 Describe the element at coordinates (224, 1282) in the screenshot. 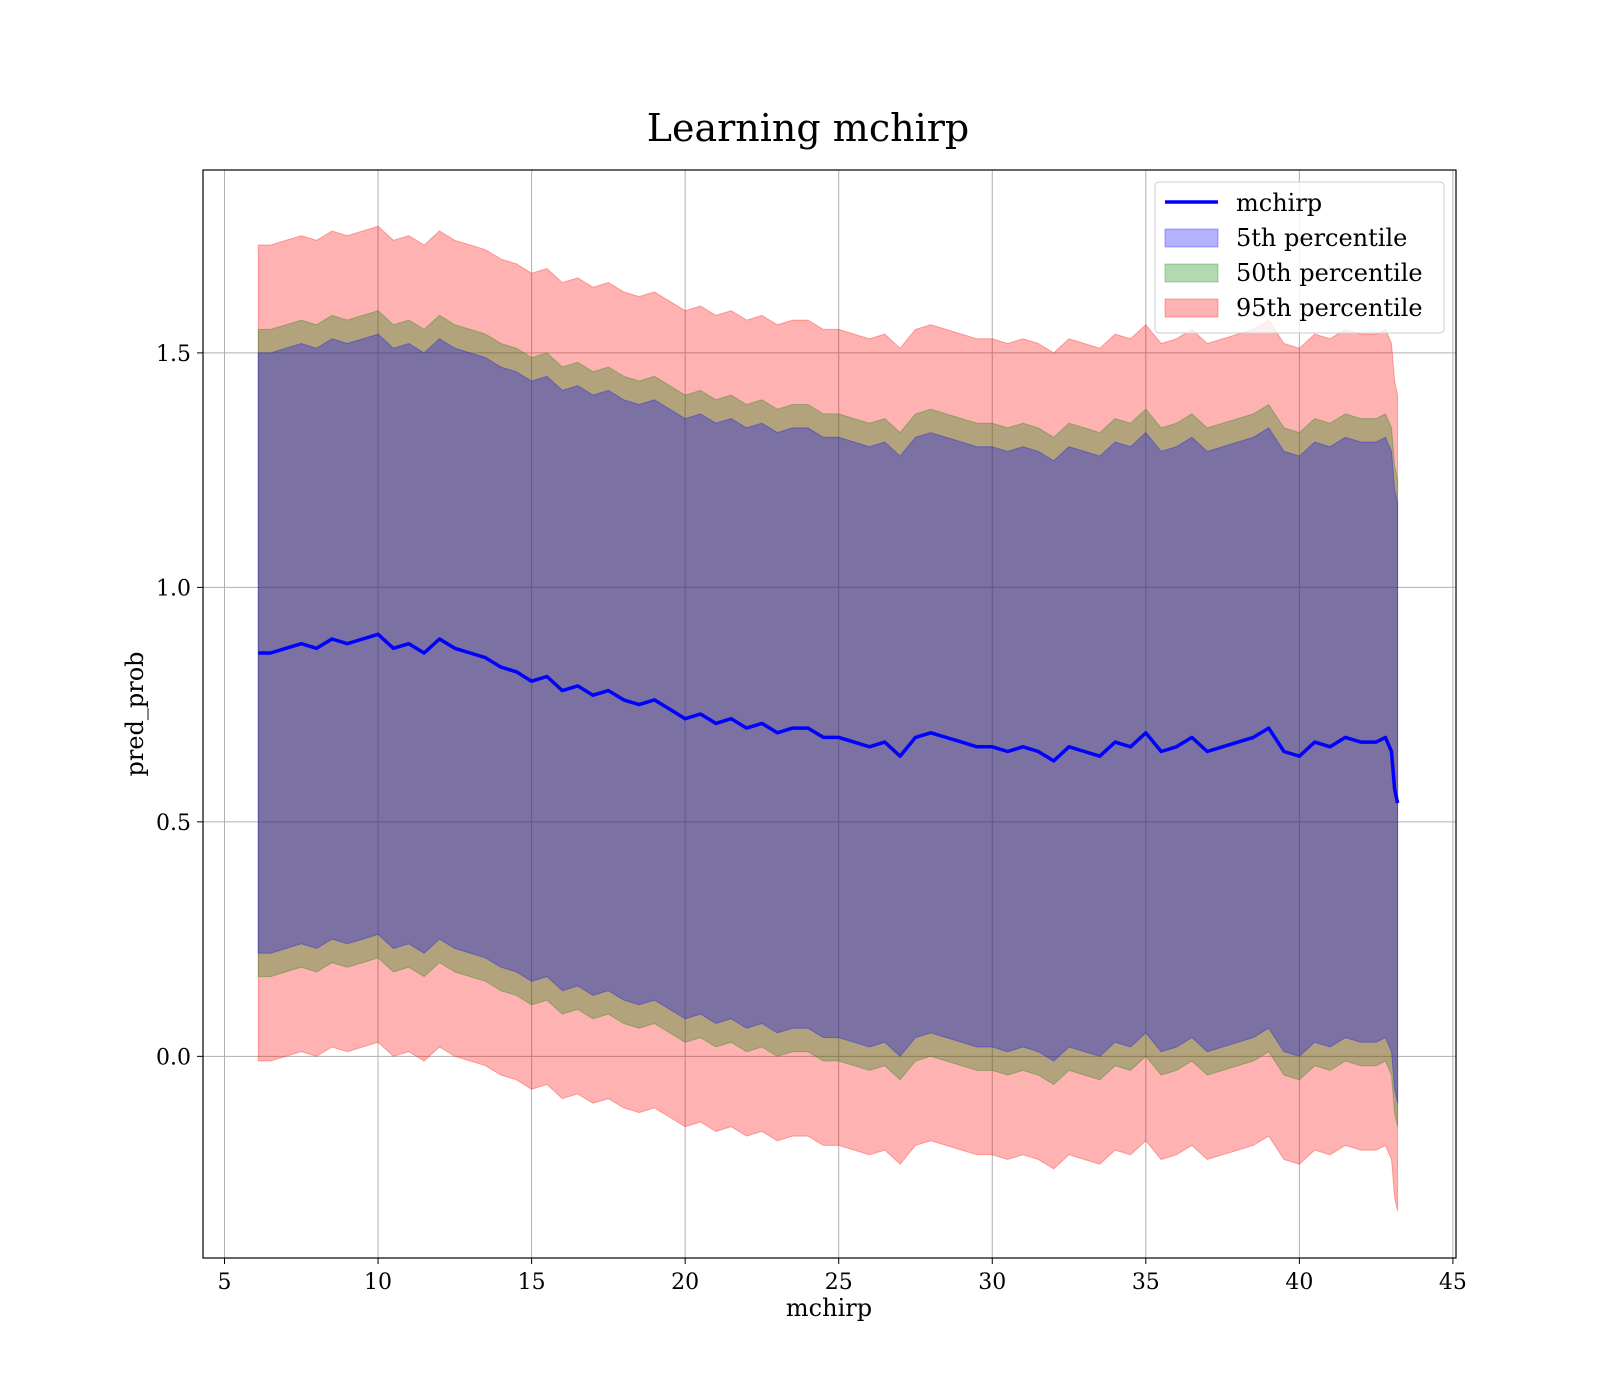

I see `x-tick-label: 5` at that location.